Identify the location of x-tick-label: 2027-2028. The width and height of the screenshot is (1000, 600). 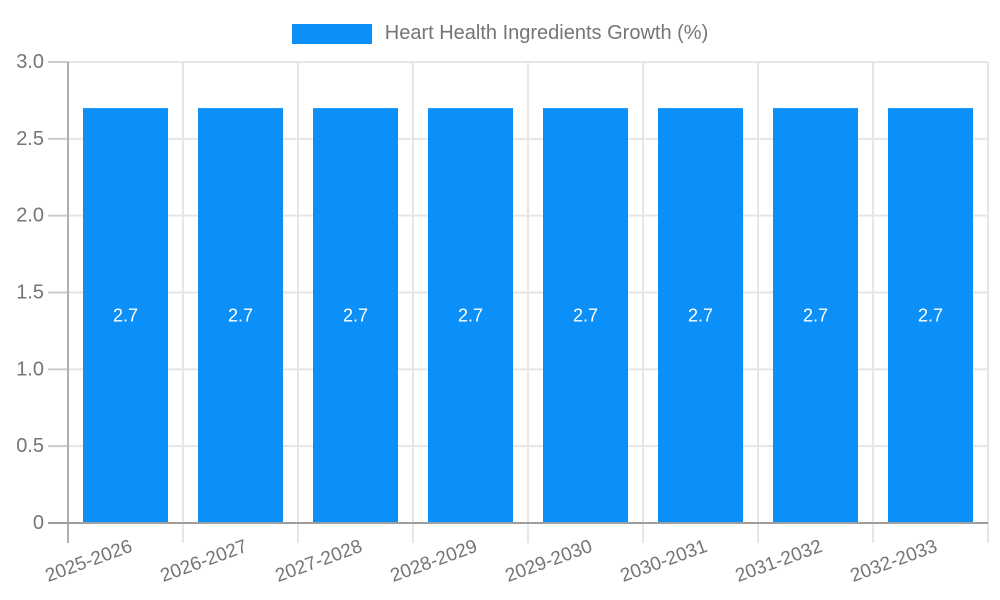
(319, 561).